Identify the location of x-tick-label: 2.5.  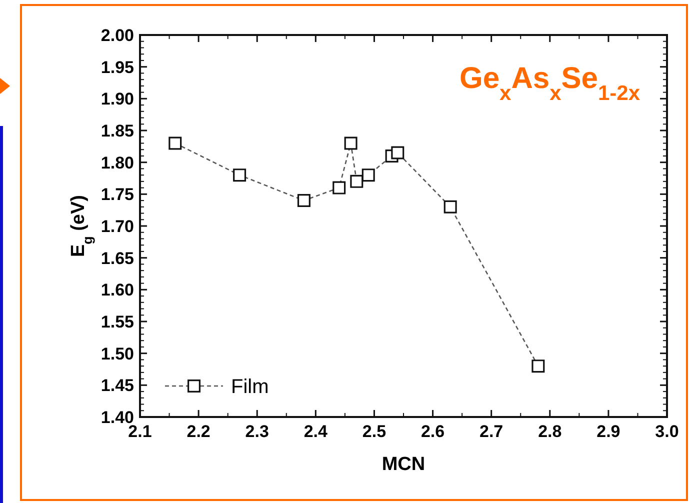
(374, 431).